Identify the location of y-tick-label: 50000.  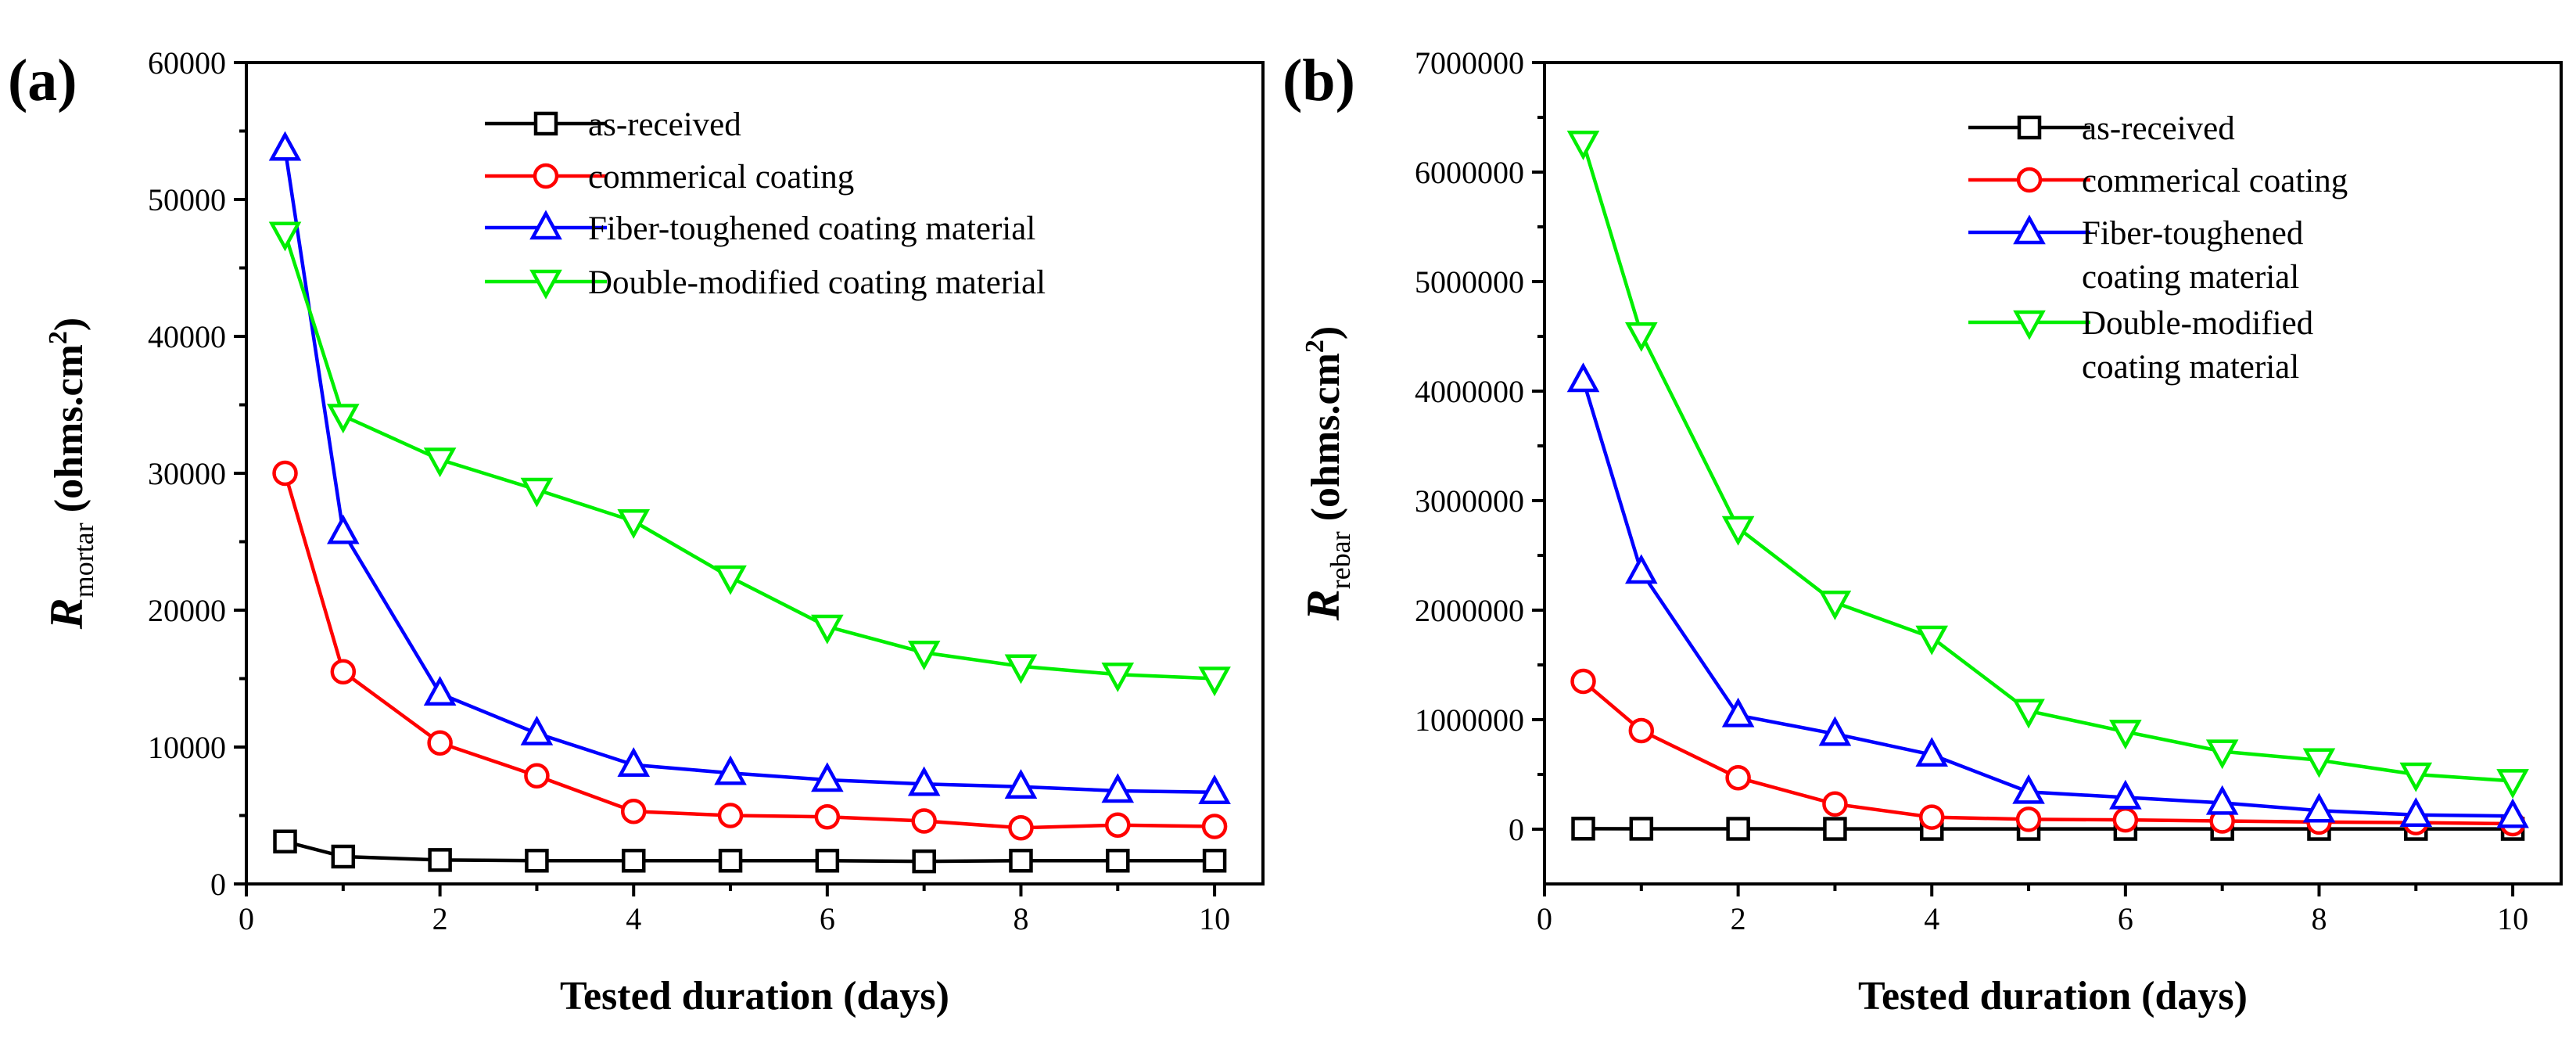
(187, 199).